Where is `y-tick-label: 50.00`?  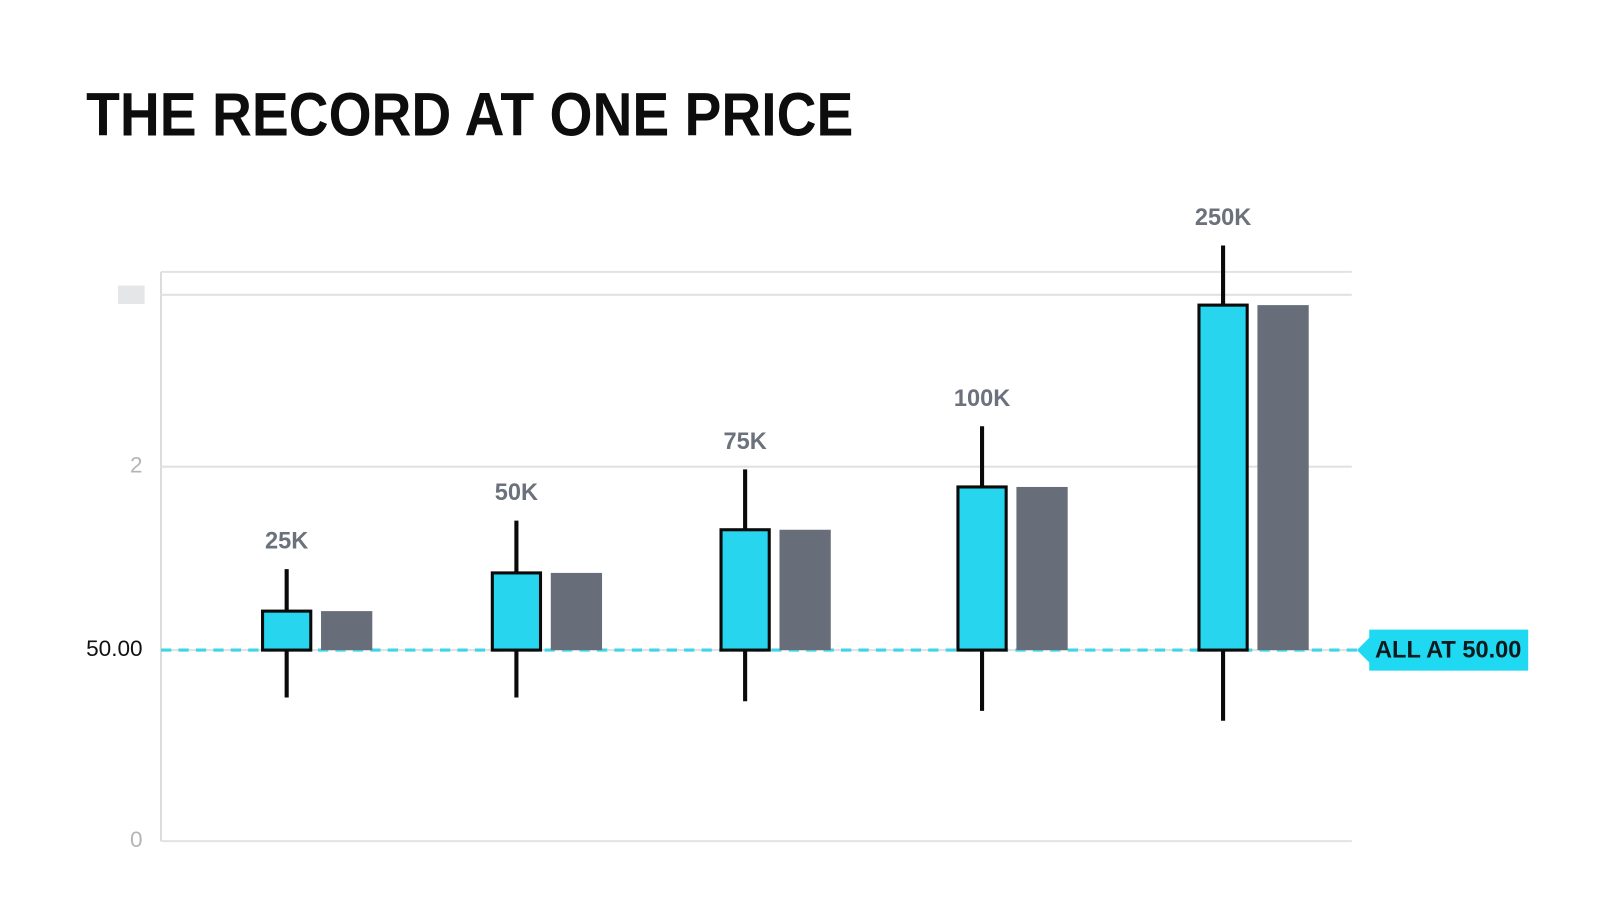 y-tick-label: 50.00 is located at coordinates (114, 648).